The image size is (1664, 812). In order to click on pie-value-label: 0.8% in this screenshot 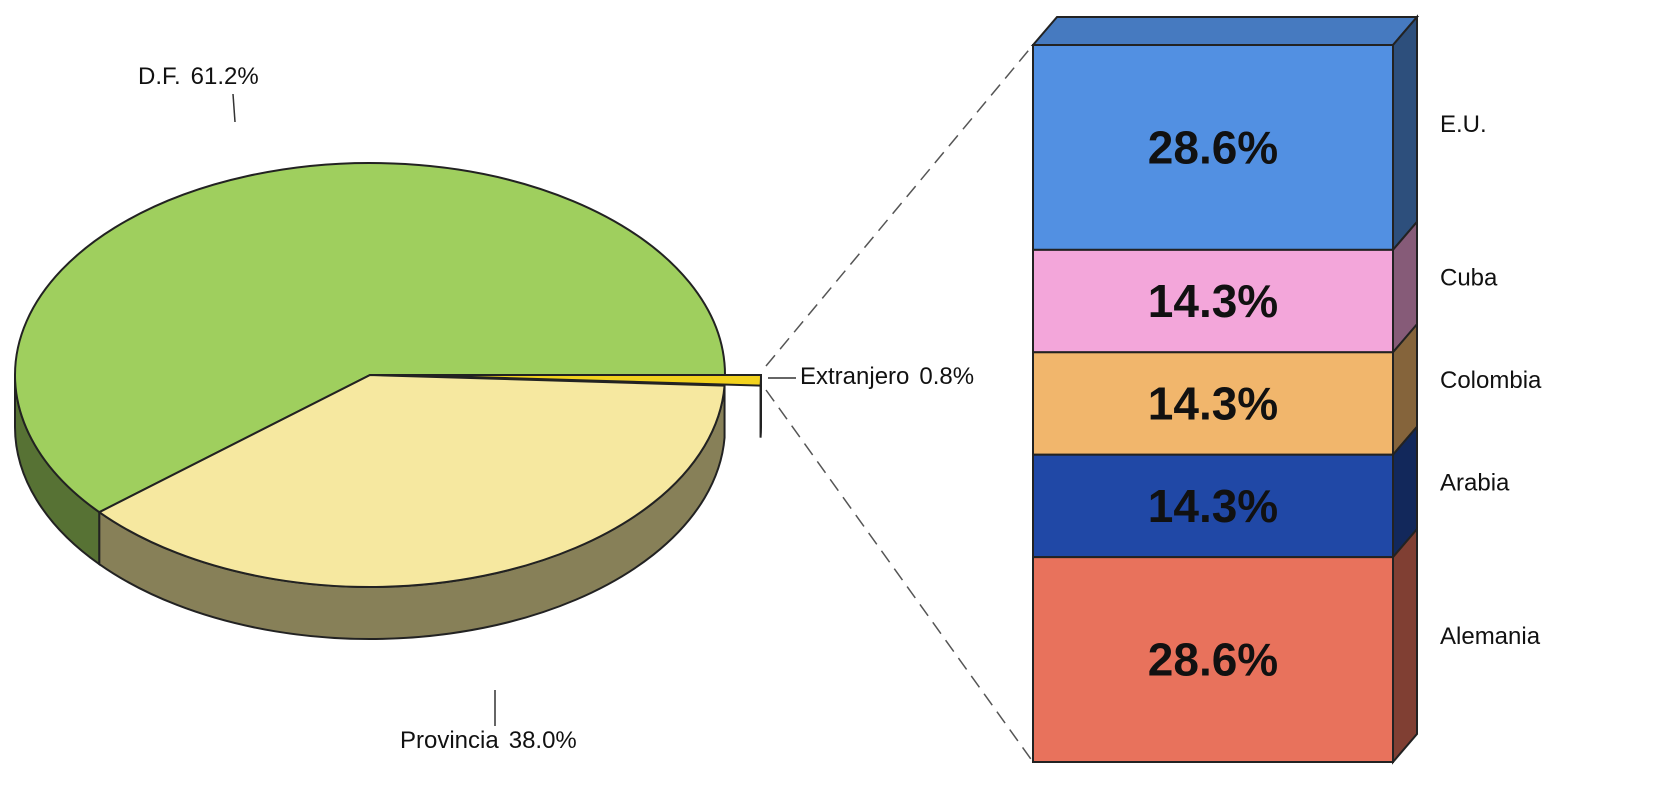, I will do `click(946, 376)`.